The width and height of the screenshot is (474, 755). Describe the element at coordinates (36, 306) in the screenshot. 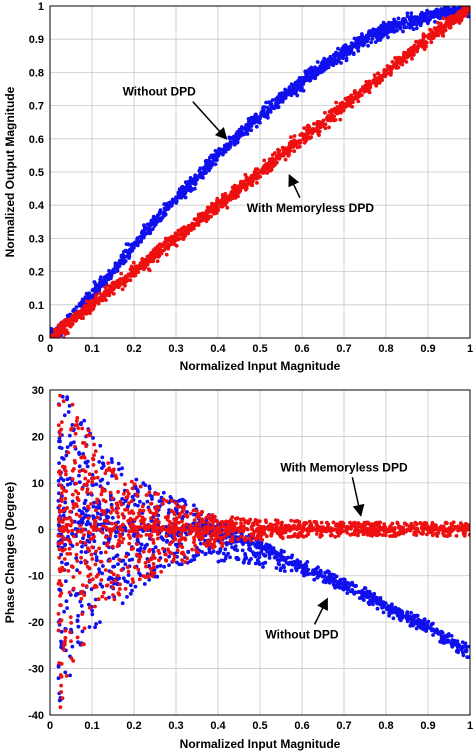

I see `y-tick-label: 0.1` at that location.